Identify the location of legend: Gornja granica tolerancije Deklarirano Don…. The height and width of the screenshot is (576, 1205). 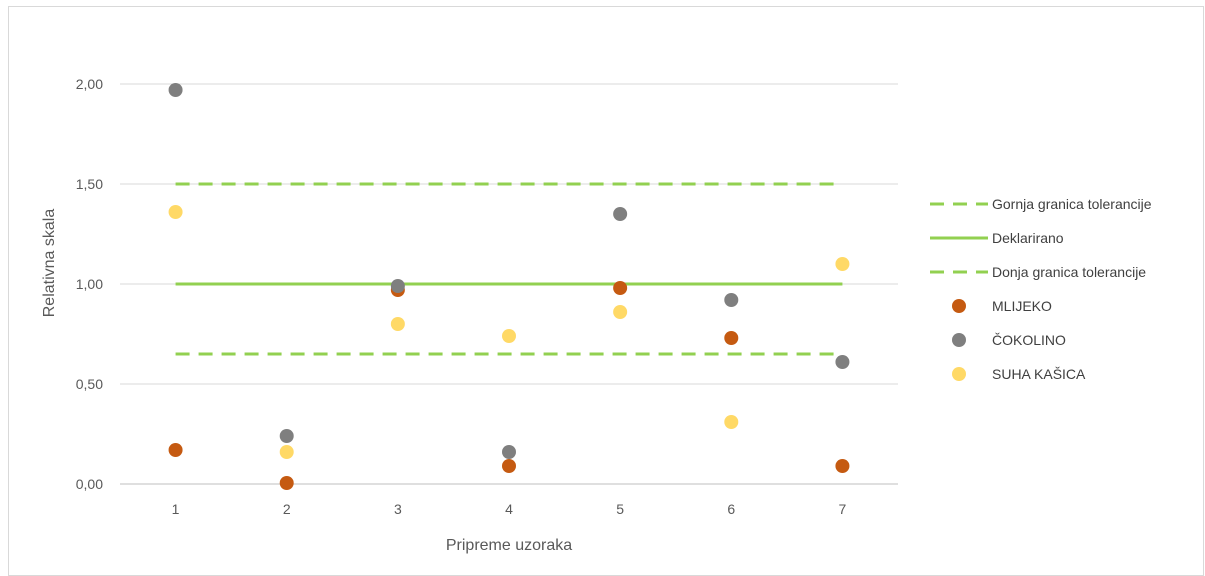
(1041, 289).